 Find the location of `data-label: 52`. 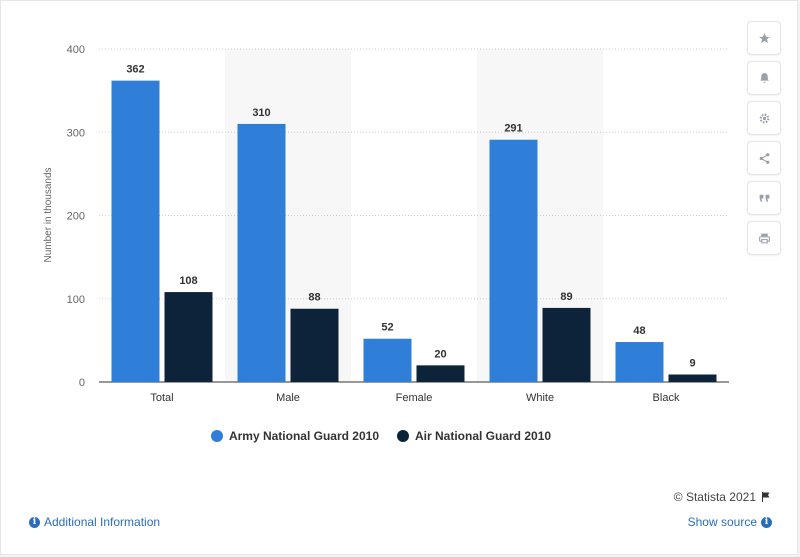

data-label: 52 is located at coordinates (387, 328).